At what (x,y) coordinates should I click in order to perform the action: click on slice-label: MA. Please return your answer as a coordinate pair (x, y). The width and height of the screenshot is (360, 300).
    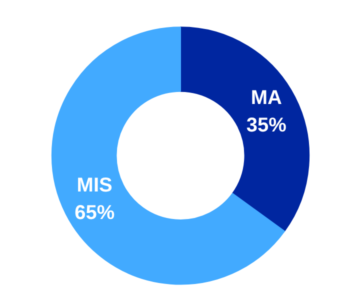
    Looking at the image, I should click on (266, 98).